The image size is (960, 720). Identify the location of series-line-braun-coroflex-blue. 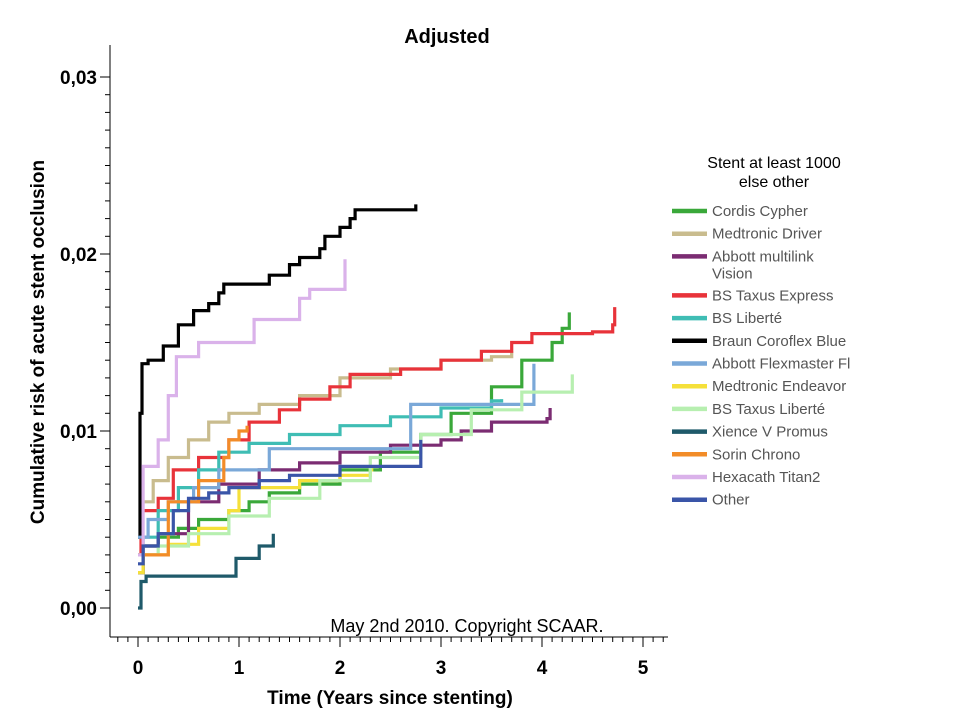
(278, 371).